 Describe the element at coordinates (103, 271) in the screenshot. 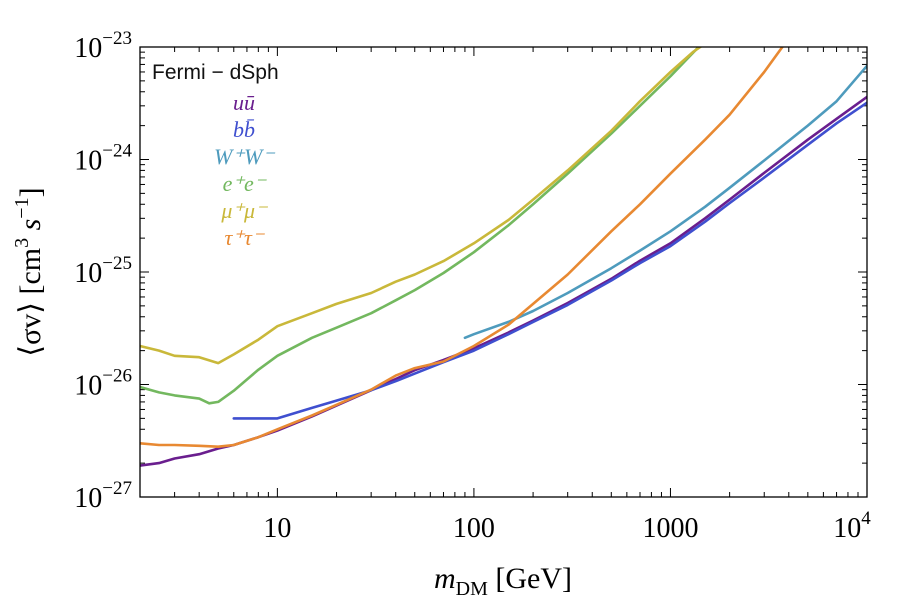

I see `y-tick-label: 10−25` at that location.